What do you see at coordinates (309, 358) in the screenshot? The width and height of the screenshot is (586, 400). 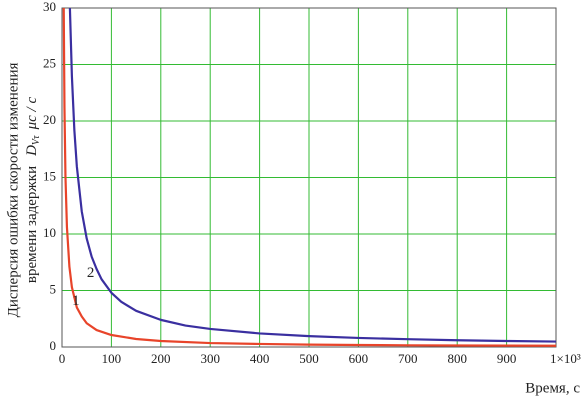 I see `x-tick-label: 500` at bounding box center [309, 358].